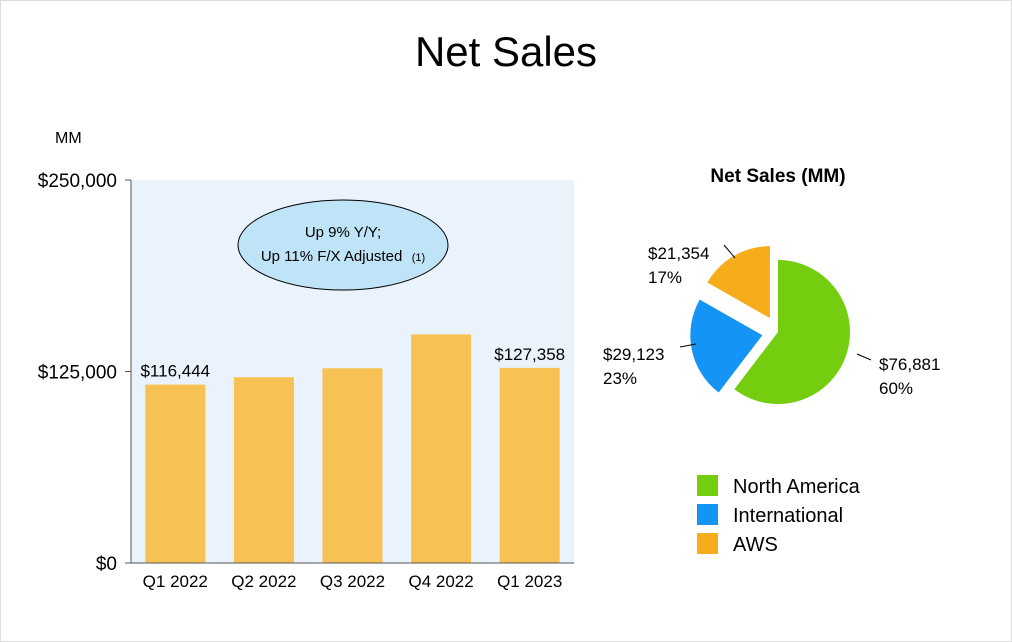 The image size is (1012, 642). Describe the element at coordinates (896, 388) in the screenshot. I see `pie-label-north-america-percent: 60%` at that location.